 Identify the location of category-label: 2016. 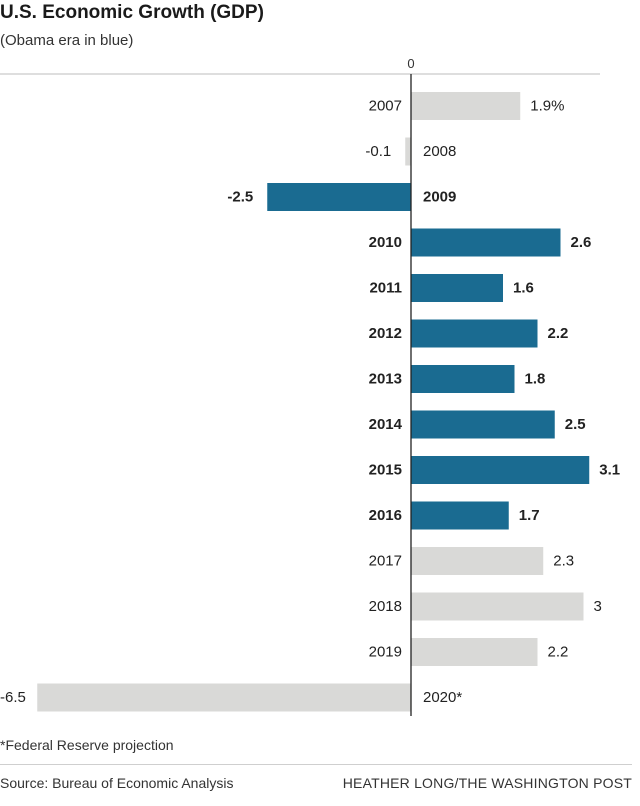
(385, 515).